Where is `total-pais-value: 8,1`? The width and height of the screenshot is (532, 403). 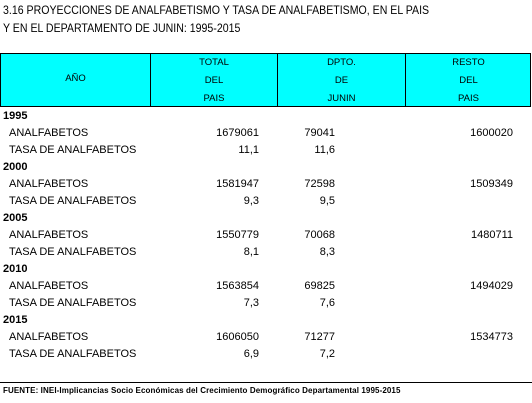 total-pais-value: 8,1 is located at coordinates (251, 252).